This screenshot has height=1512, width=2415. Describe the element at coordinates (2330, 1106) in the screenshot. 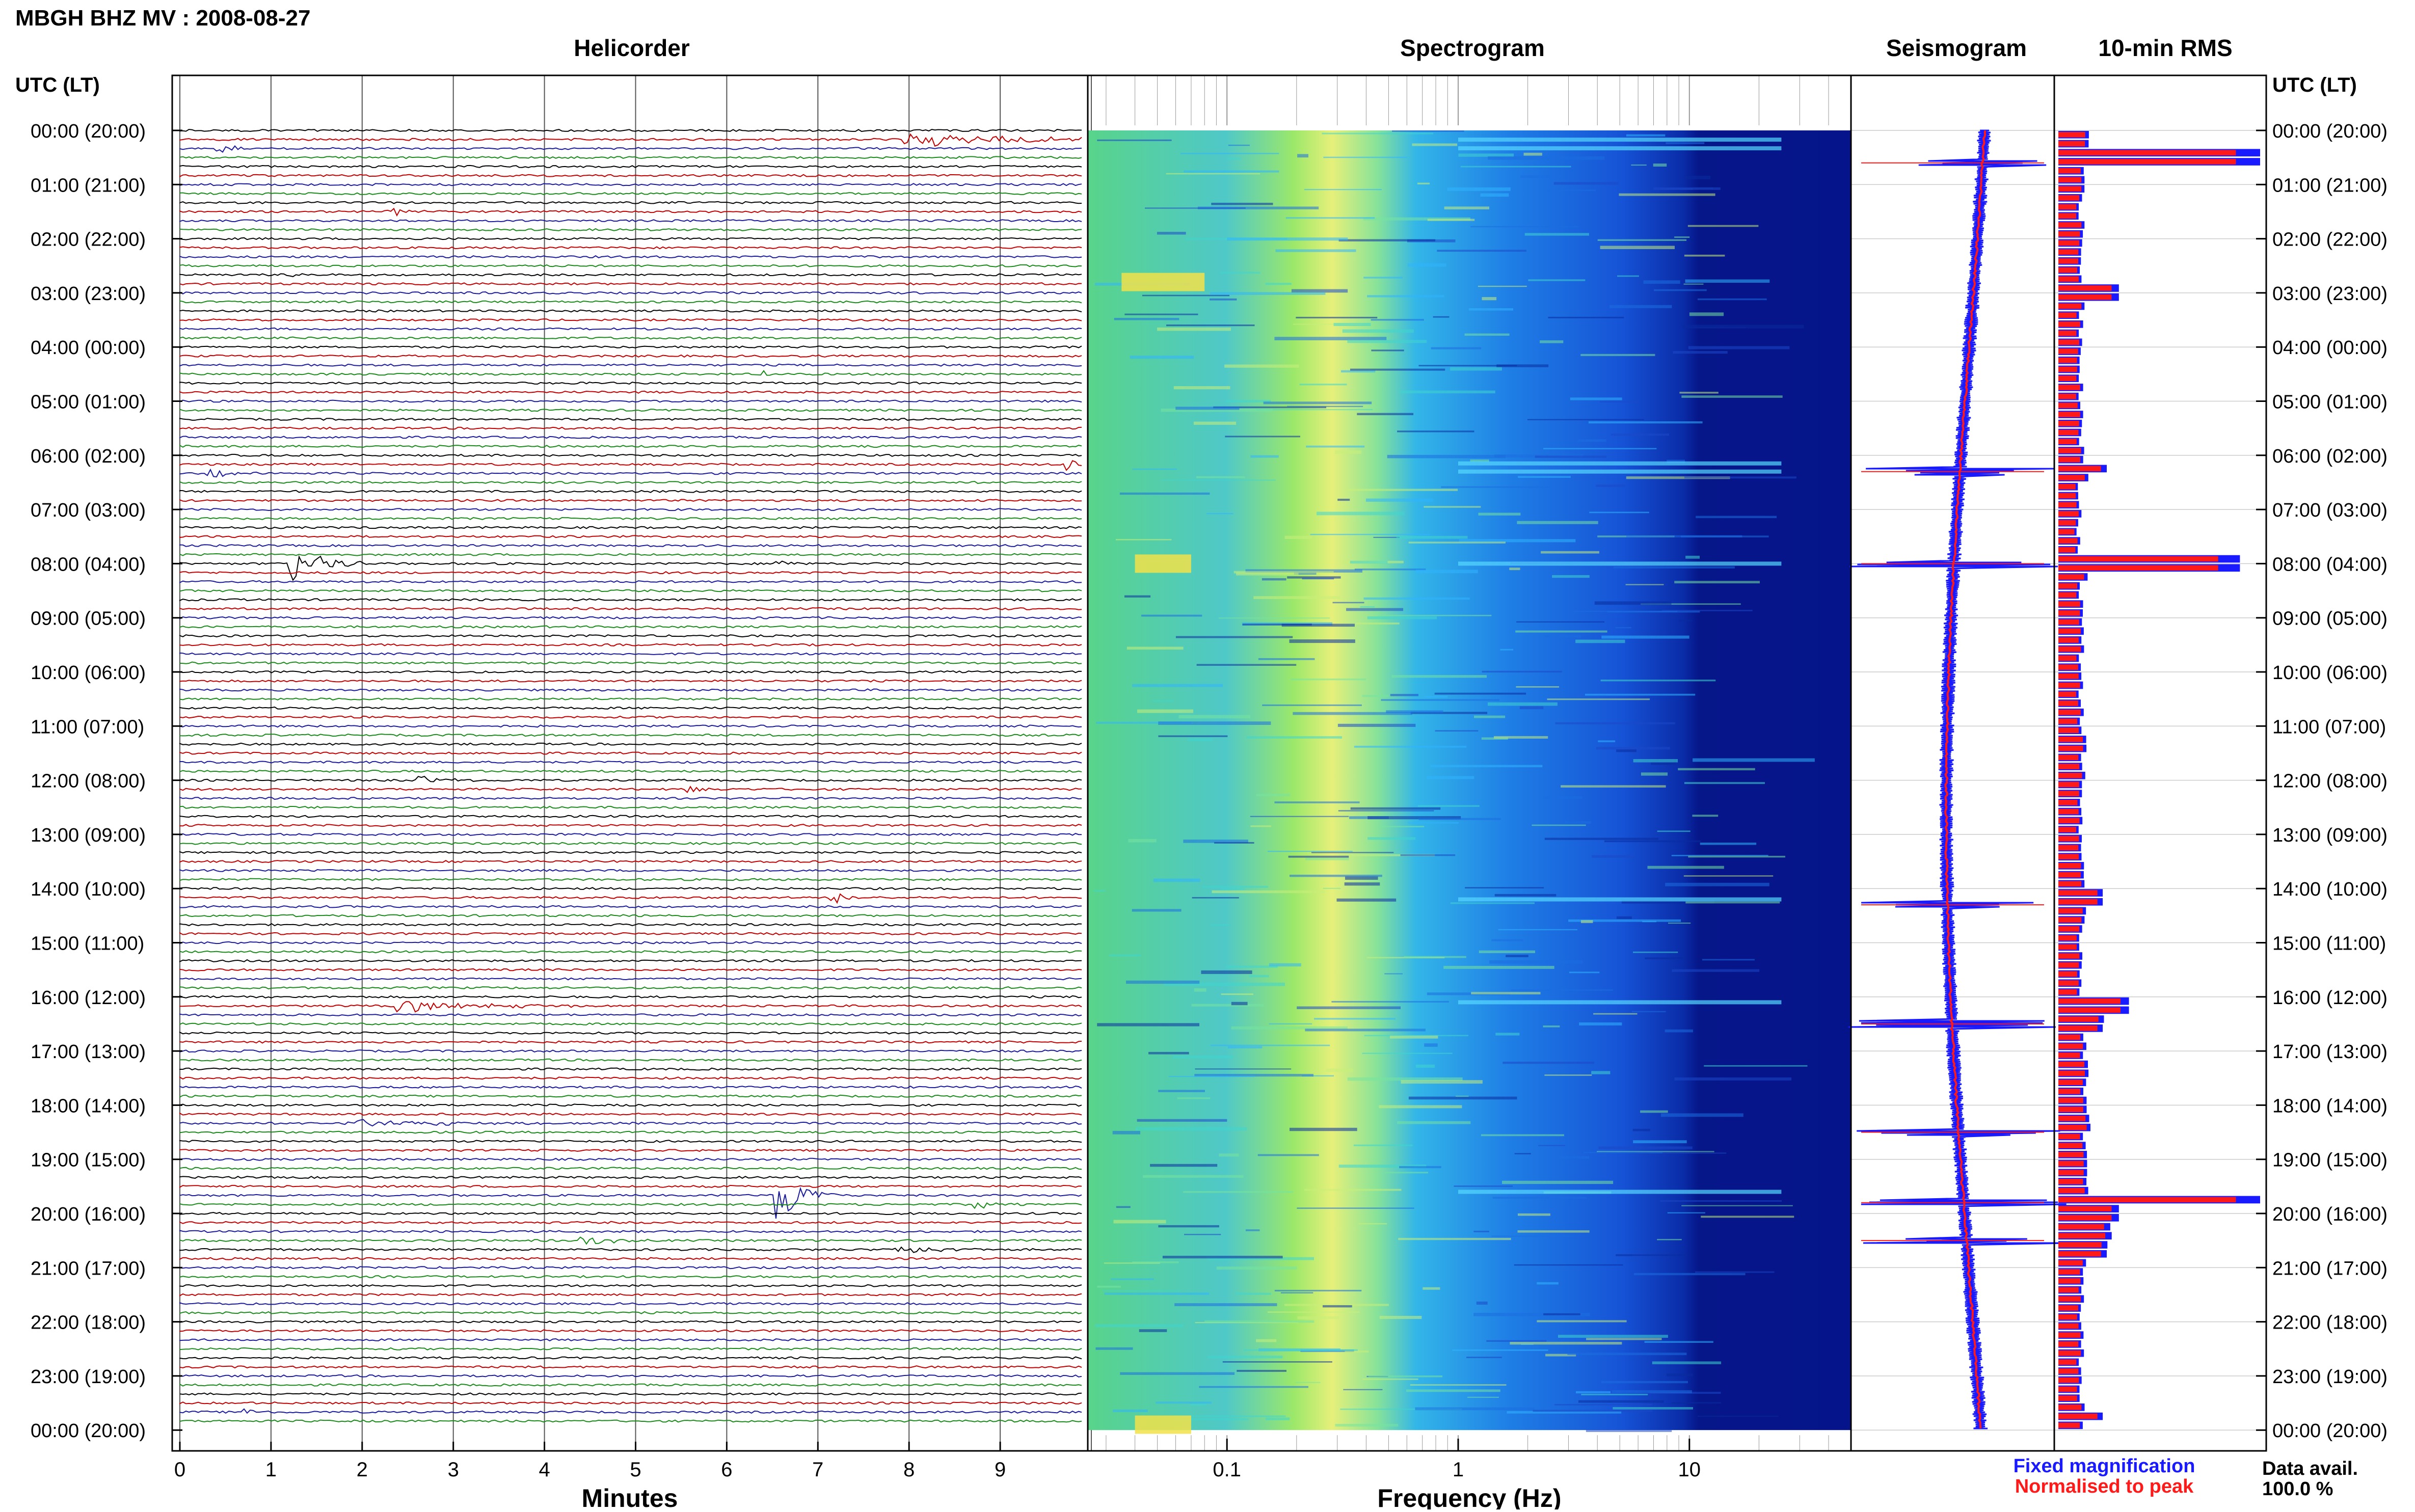

I see `time-label-right: 18:00 (14:00)` at that location.